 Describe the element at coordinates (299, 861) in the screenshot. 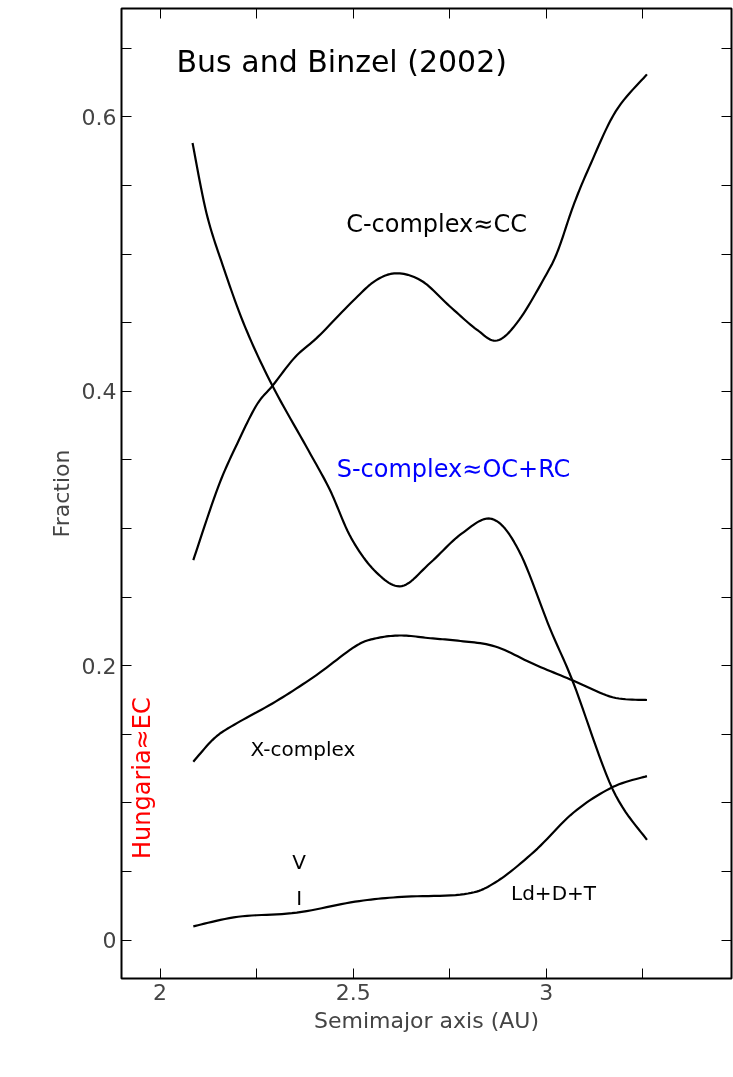

I see `annotation: V` at that location.